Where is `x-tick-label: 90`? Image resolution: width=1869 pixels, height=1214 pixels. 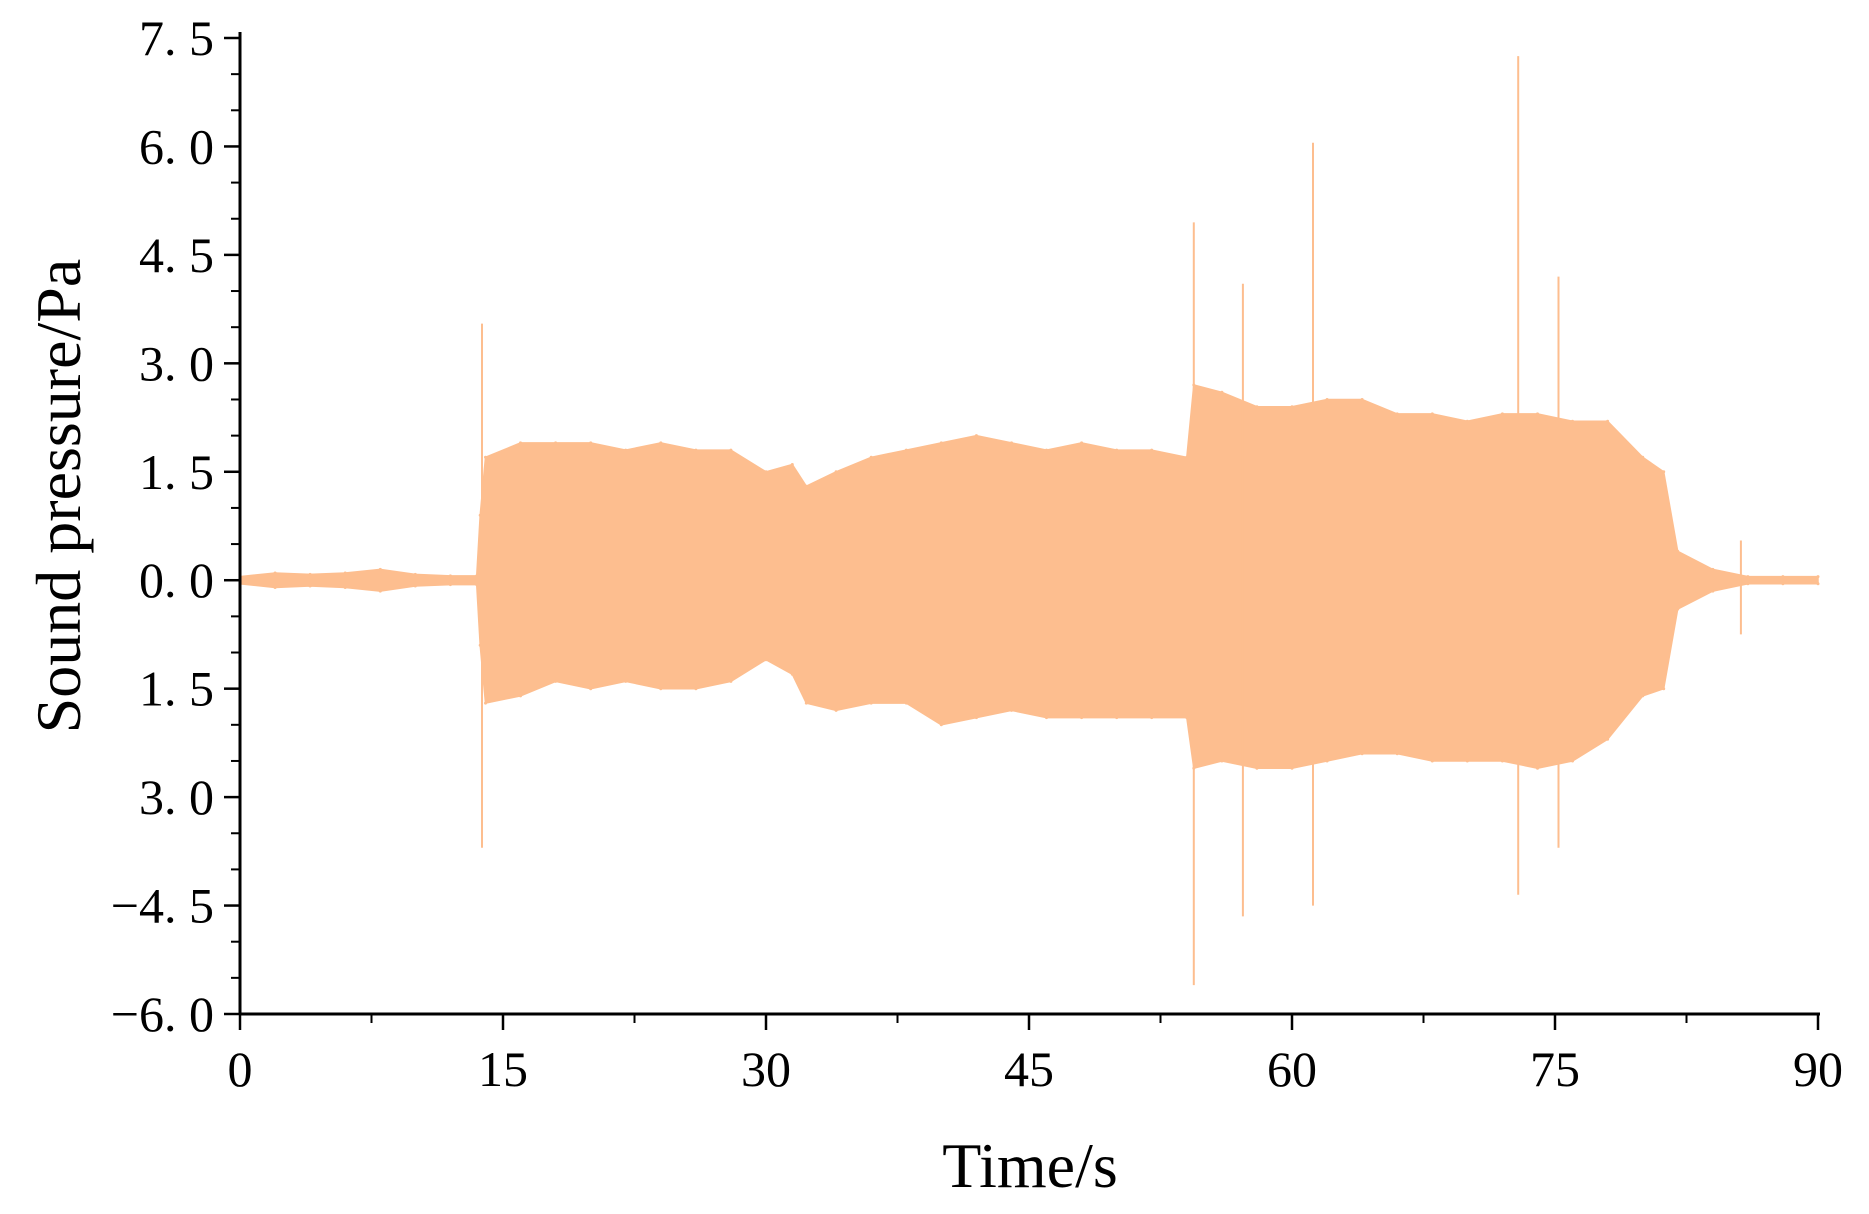
x-tick-label: 90 is located at coordinates (1818, 1069).